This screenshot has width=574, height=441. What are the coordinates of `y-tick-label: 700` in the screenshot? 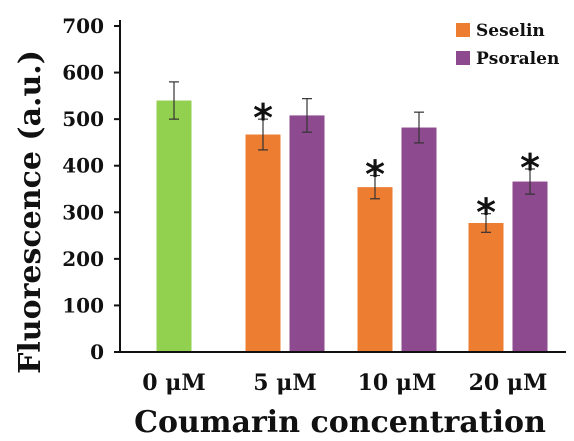 It's located at (83, 26).